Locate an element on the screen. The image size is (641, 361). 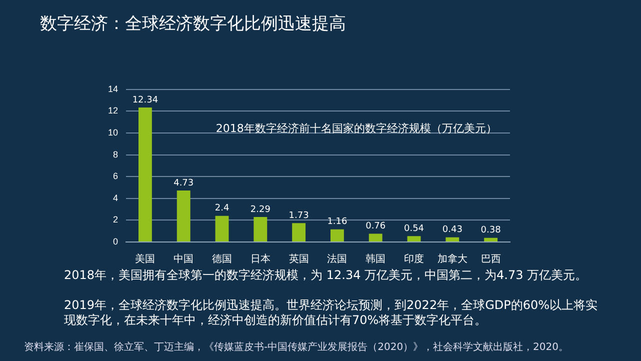
x-tick-label: 韩国 is located at coordinates (376, 258).